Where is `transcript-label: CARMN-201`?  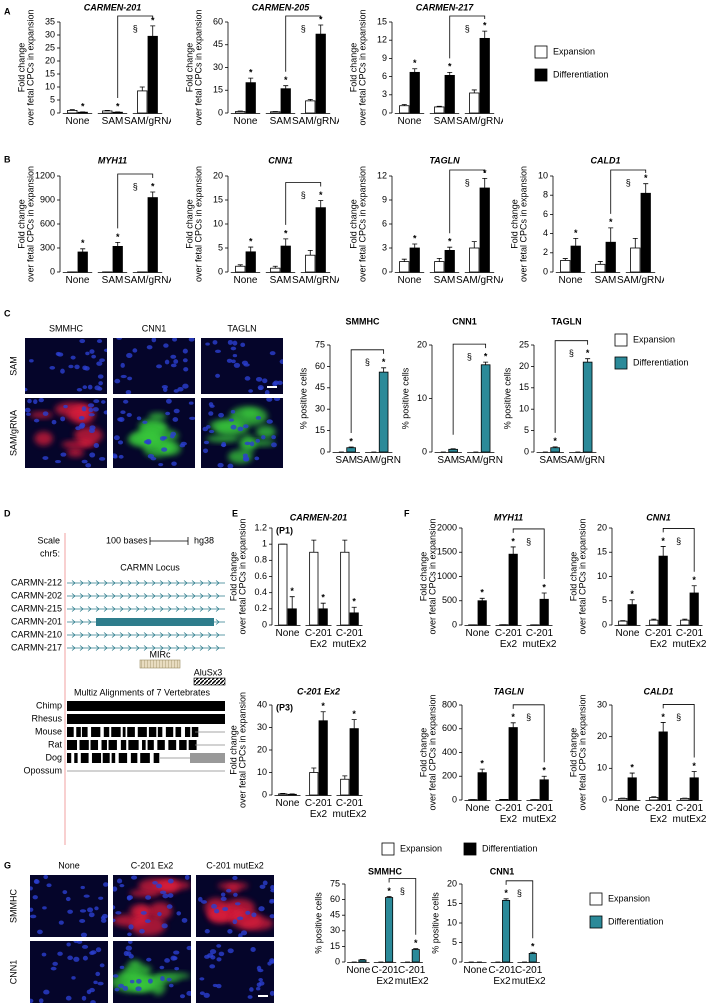 transcript-label: CARMN-201 is located at coordinates (36, 621).